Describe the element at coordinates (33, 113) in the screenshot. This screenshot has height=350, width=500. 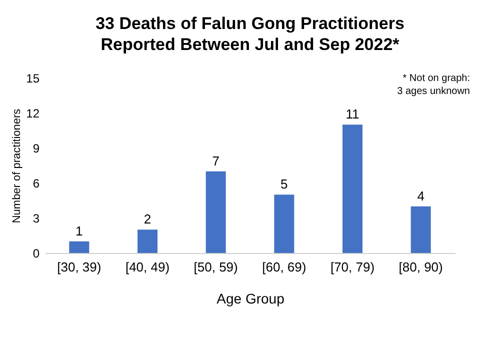
I see `y-tick-label: 12` at that location.